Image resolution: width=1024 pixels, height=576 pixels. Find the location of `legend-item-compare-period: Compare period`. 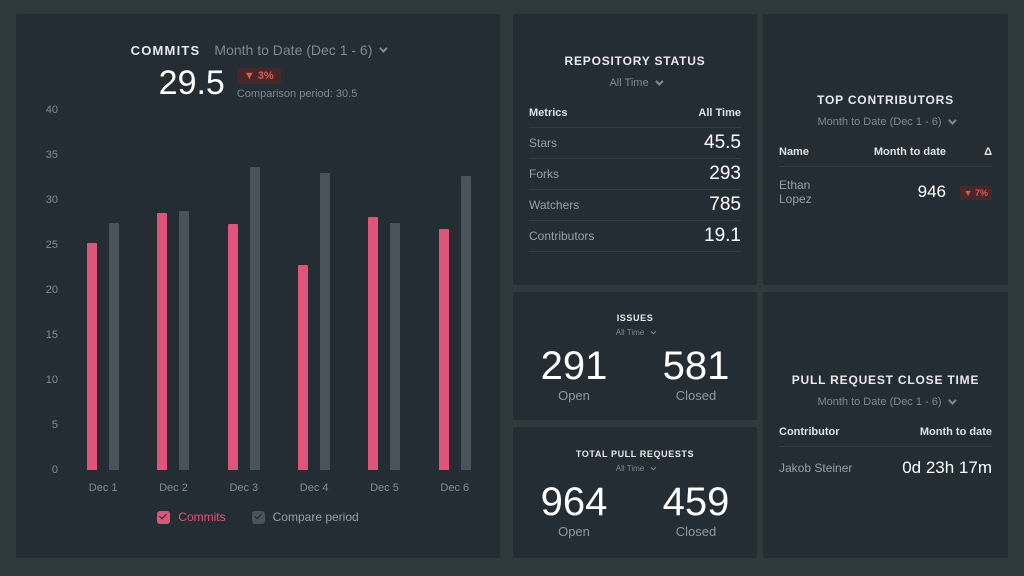

legend-item-compare-period: Compare period is located at coordinates (305, 517).